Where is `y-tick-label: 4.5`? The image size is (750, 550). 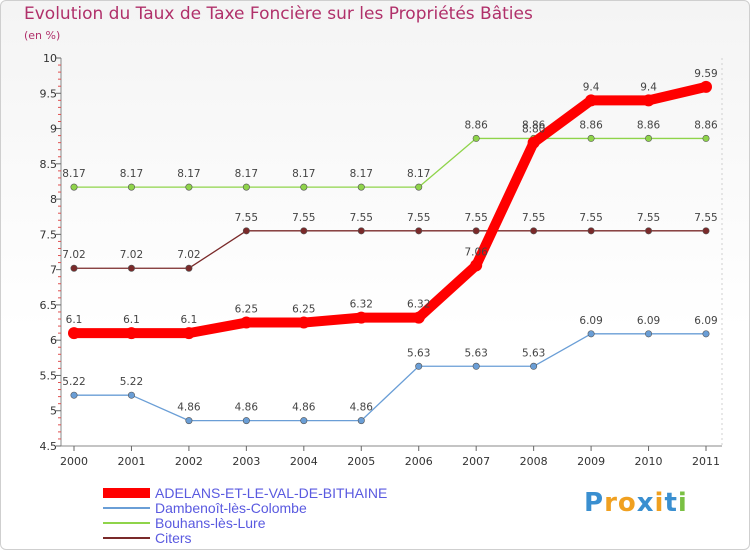 y-tick-label: 4.5 is located at coordinates (49, 446).